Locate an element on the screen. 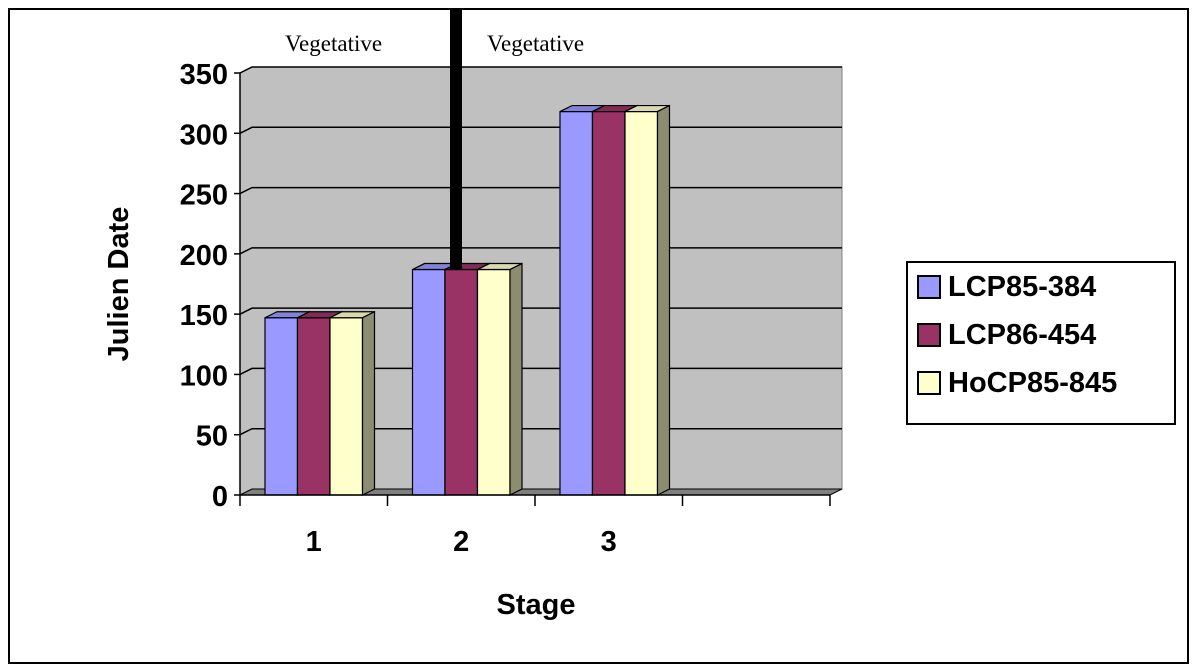 The image size is (1197, 672). x-tick-label: 1 is located at coordinates (314, 542).